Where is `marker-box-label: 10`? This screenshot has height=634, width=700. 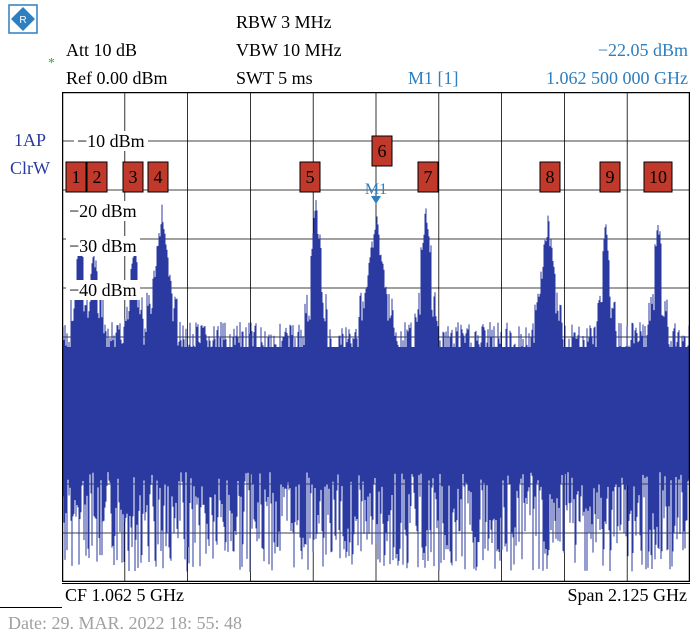 marker-box-label: 10 is located at coordinates (658, 177).